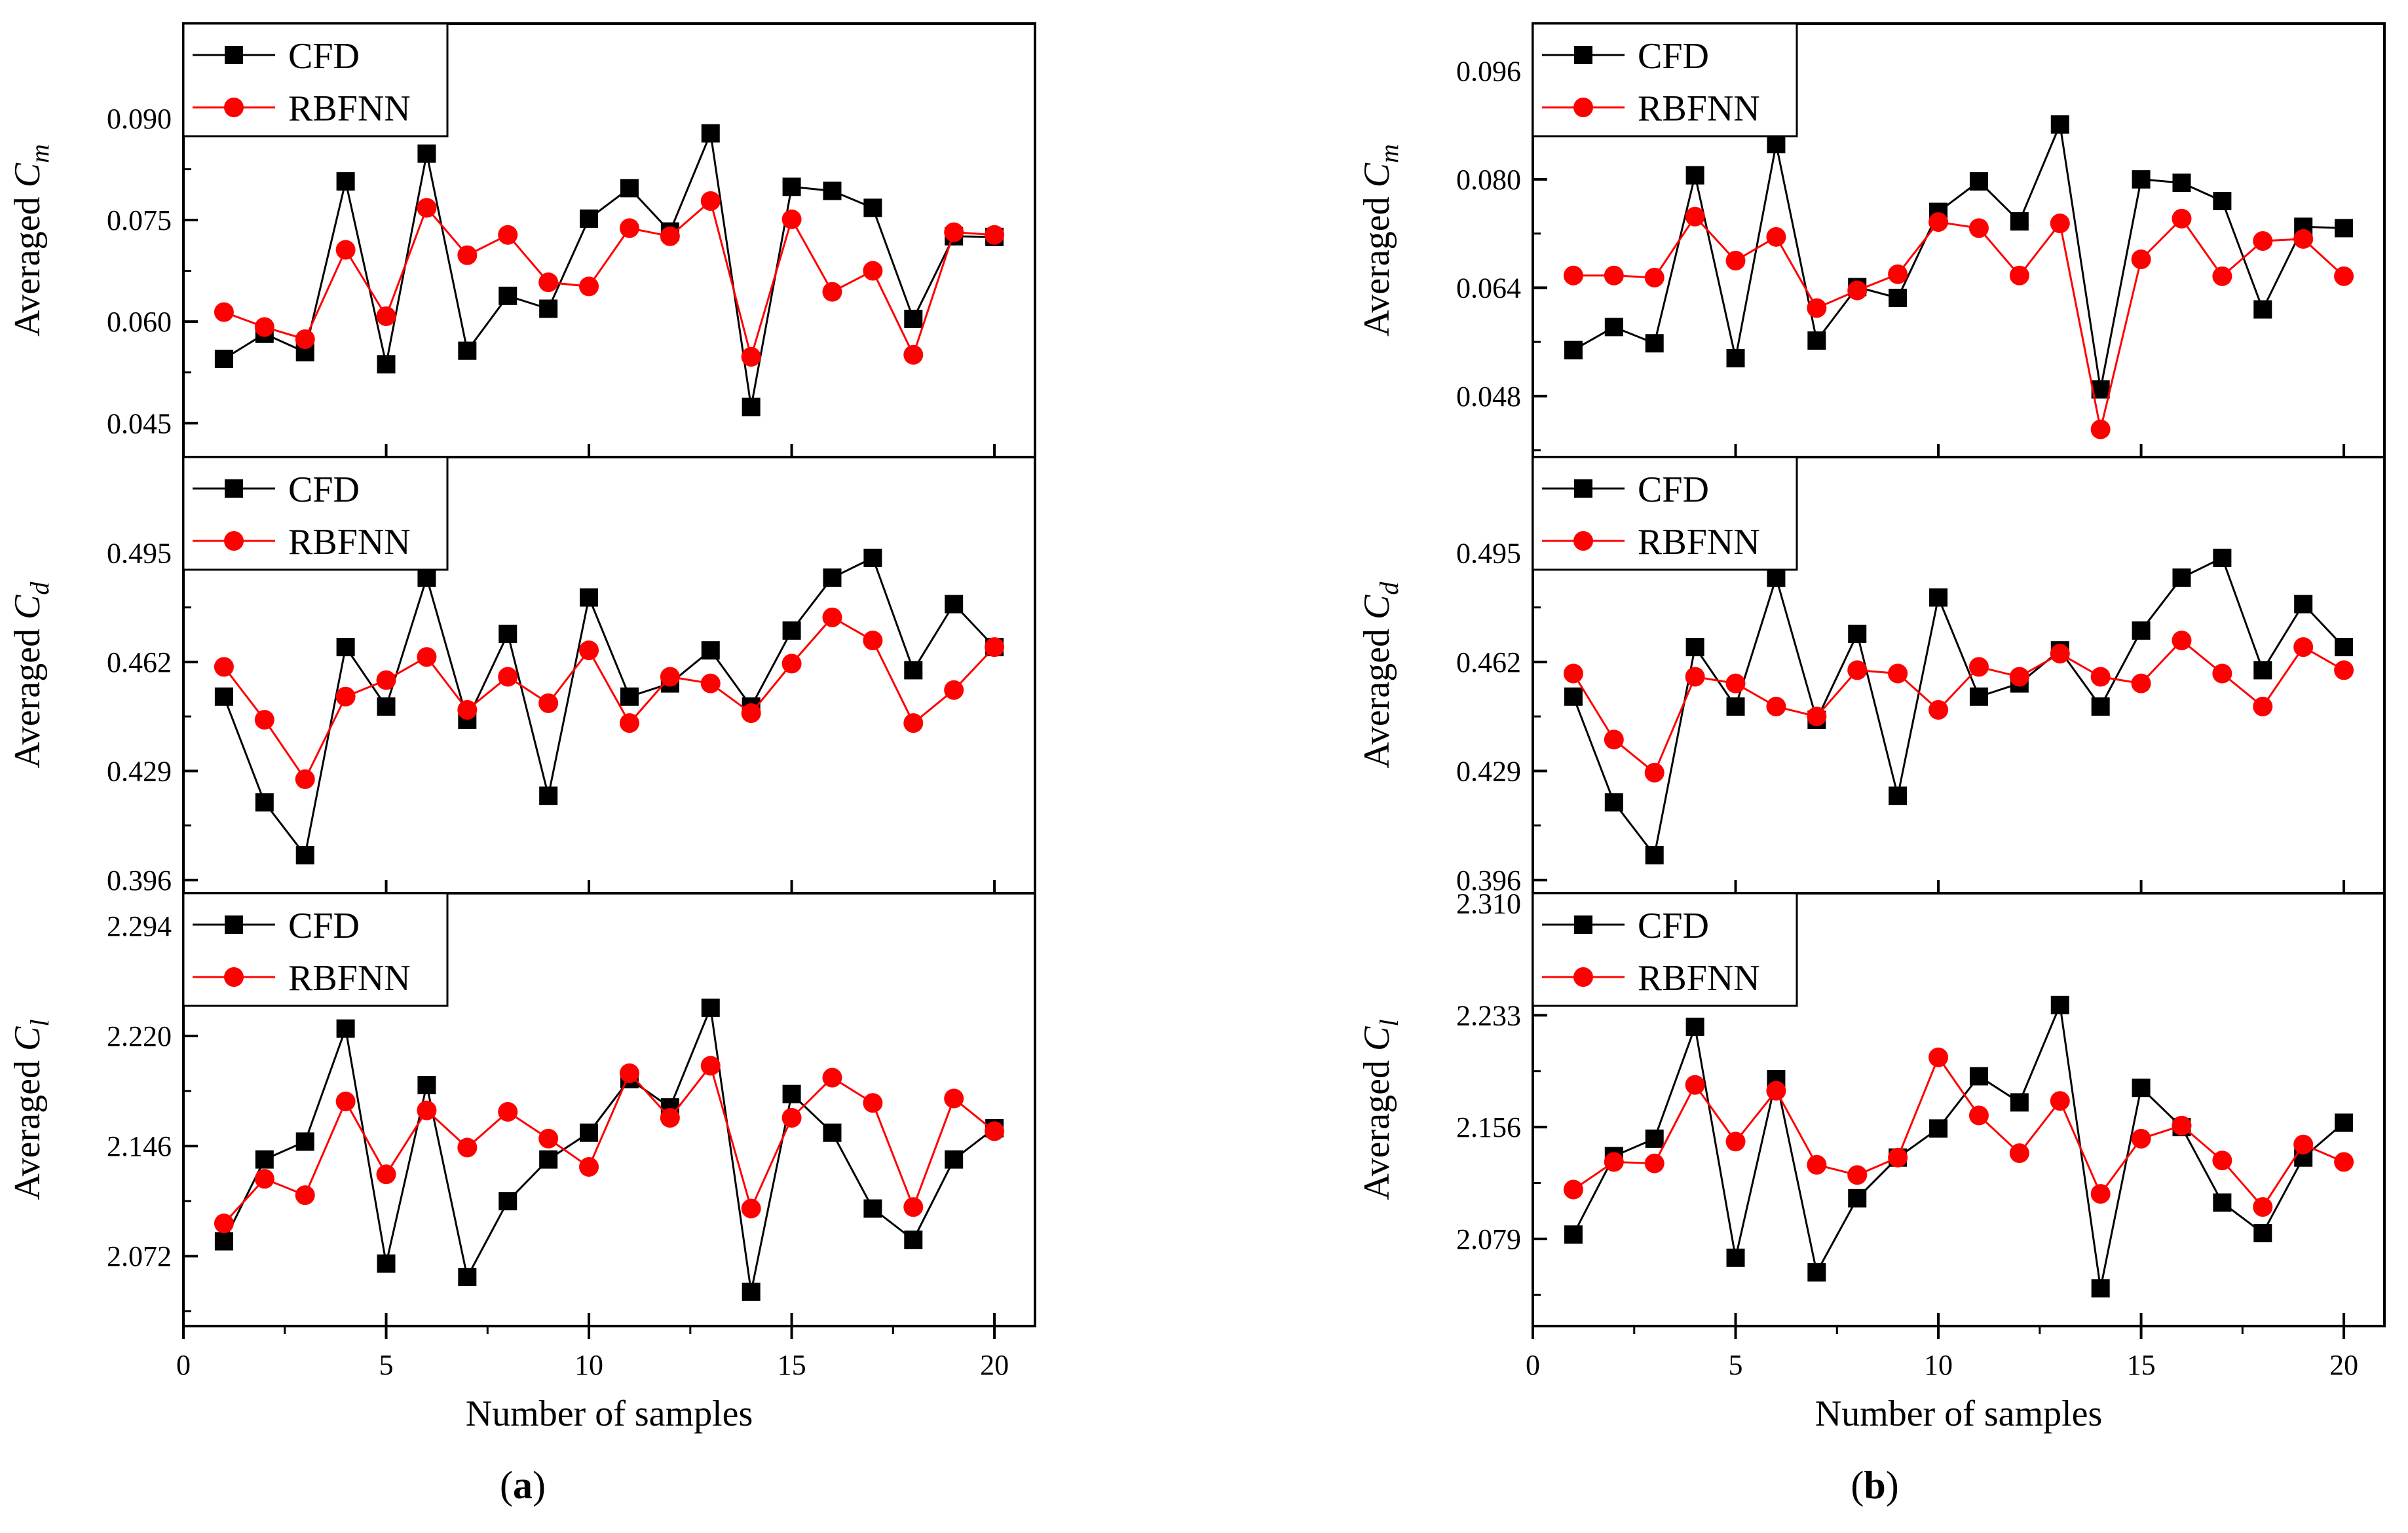  Describe the element at coordinates (1583, 977) in the screenshot. I see `legend-rbfnn-marker` at that location.